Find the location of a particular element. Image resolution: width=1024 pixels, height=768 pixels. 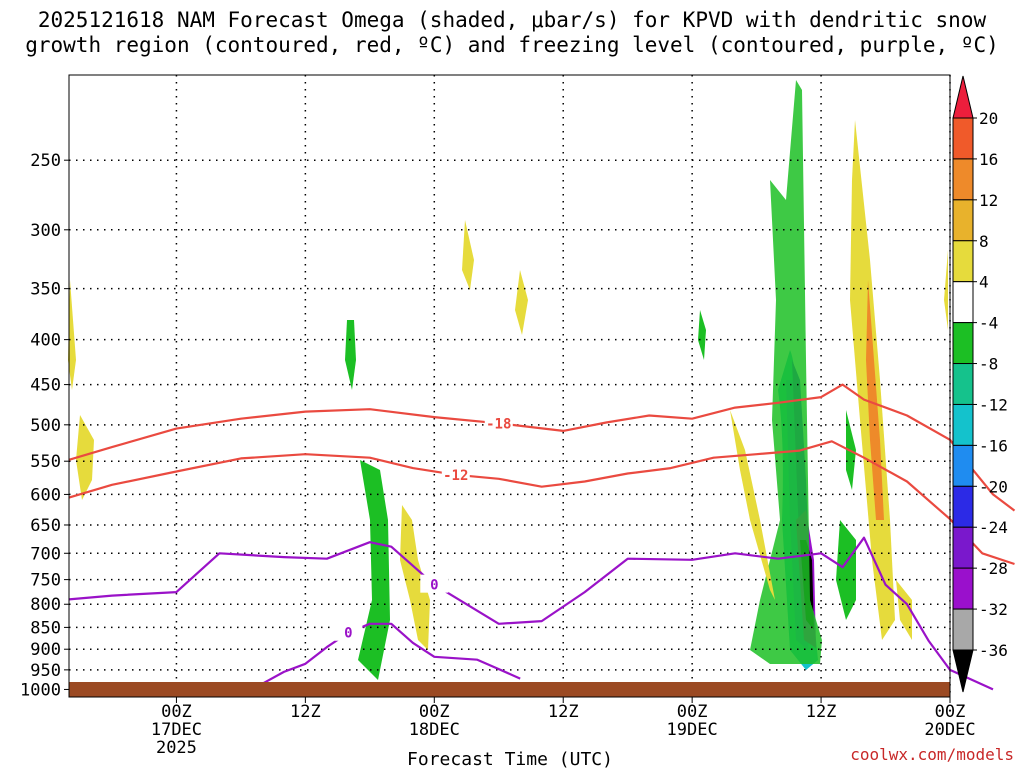

colorbar-label-5: -4 is located at coordinates (988, 323).